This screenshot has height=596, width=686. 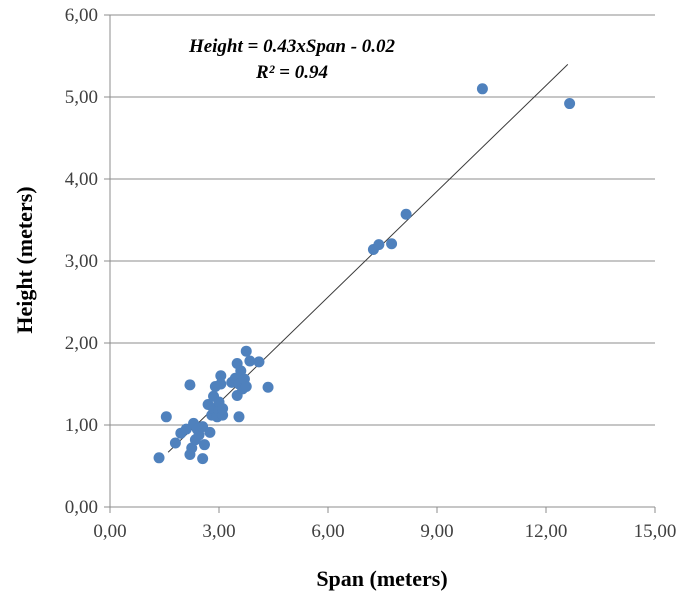 What do you see at coordinates (384, 531) in the screenshot?
I see `x-tick-labels: 0,00 3,00 6,00 9,00 12,00 15,00` at bounding box center [384, 531].